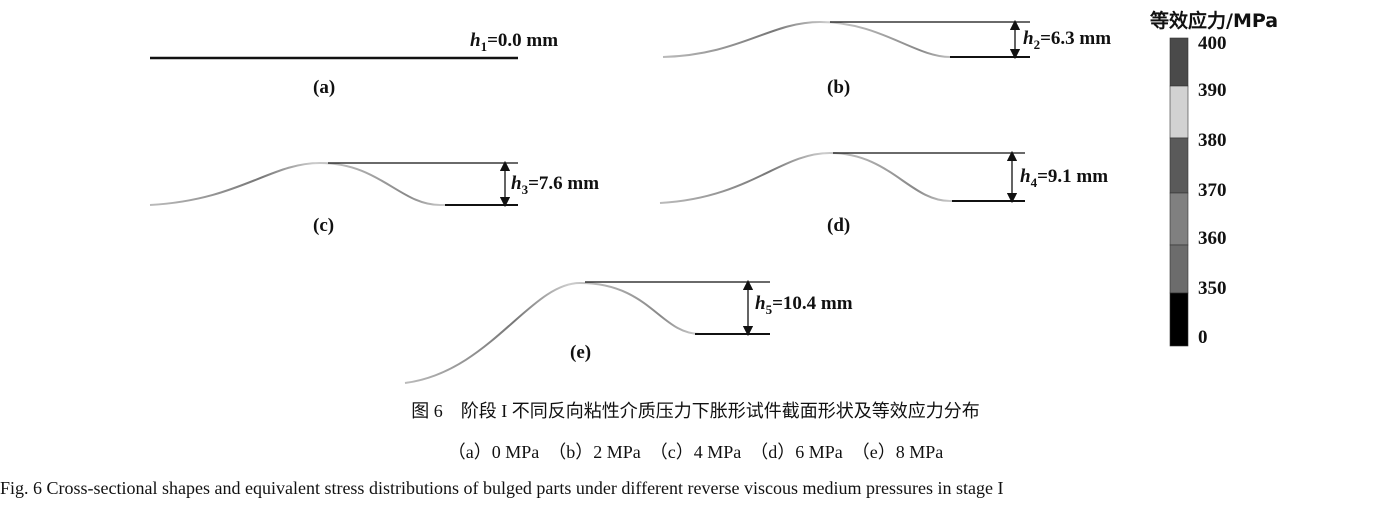 The width and height of the screenshot is (1391, 517). Describe the element at coordinates (695, 411) in the screenshot. I see `caption-zh: 图 6 阶段 I 不同反向粘性介质压力下胀形试件截面形状及等效应力分布` at that location.